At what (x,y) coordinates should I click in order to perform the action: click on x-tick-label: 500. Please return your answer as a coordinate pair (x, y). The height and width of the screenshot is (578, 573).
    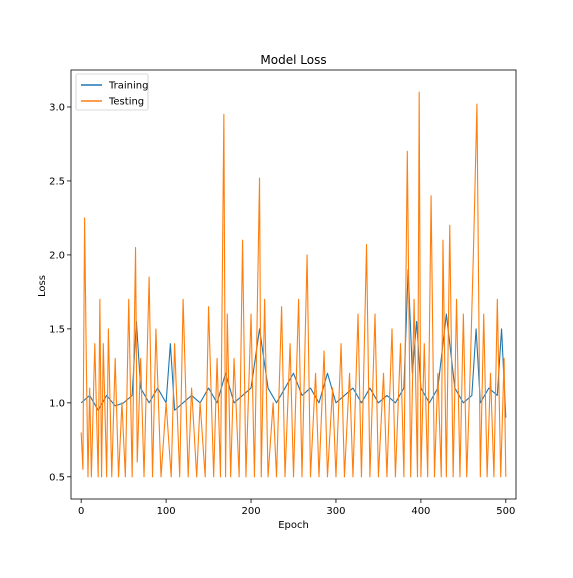
    Looking at the image, I should click on (505, 511).